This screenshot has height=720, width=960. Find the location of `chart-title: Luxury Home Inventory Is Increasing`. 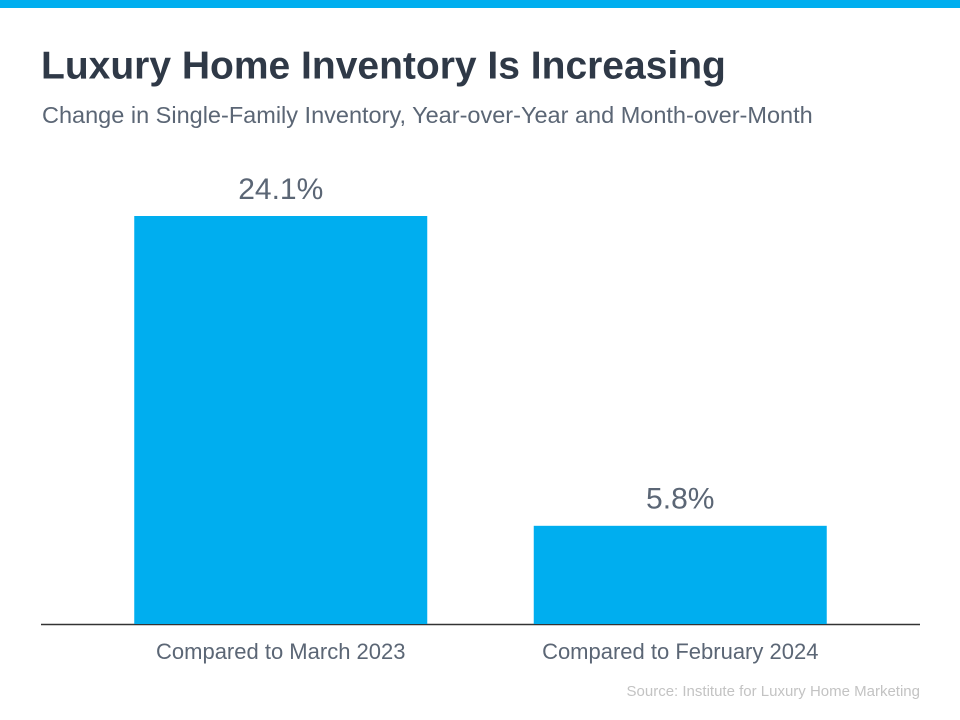

chart-title: Luxury Home Inventory Is Increasing is located at coordinates (383, 65).